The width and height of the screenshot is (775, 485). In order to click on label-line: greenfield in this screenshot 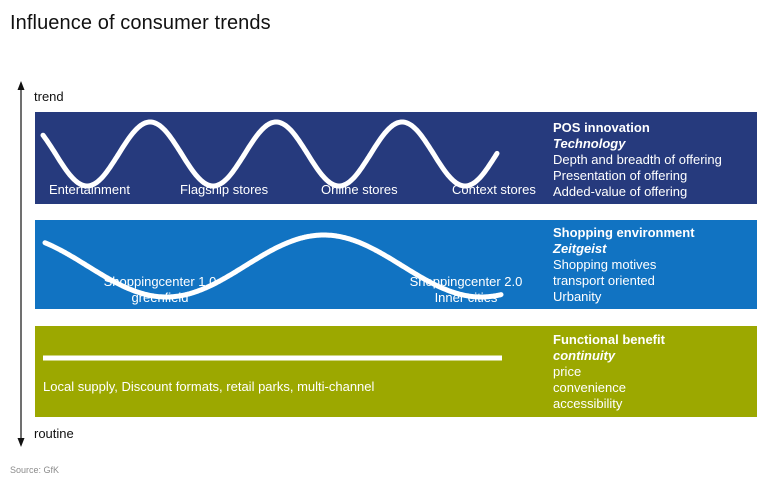, I will do `click(160, 297)`.